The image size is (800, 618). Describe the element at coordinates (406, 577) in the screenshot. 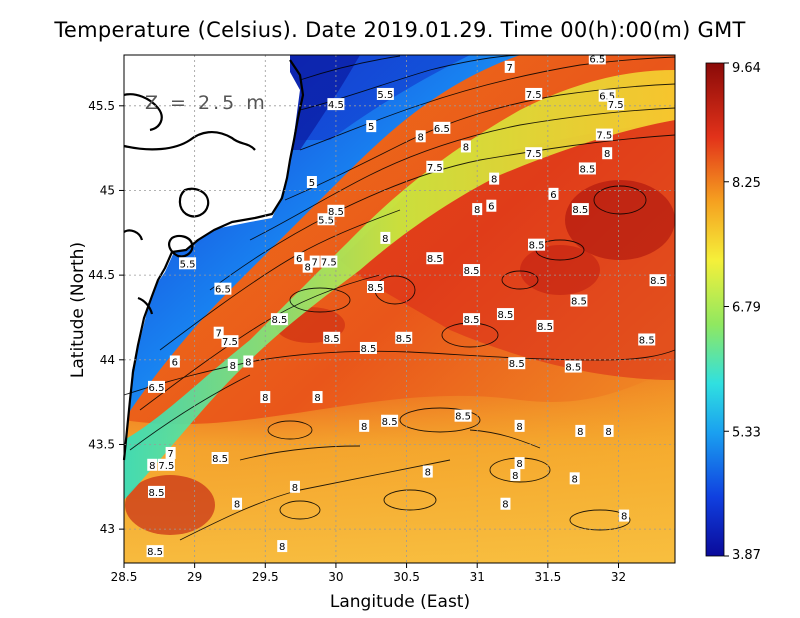

I see `x-tick-label-4: 30.5` at that location.